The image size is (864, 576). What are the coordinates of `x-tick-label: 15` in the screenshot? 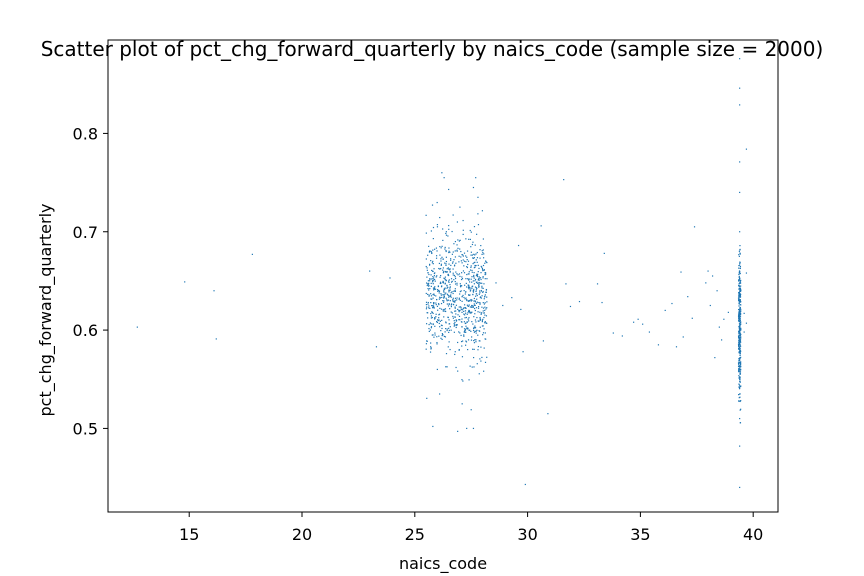 It's located at (189, 534).